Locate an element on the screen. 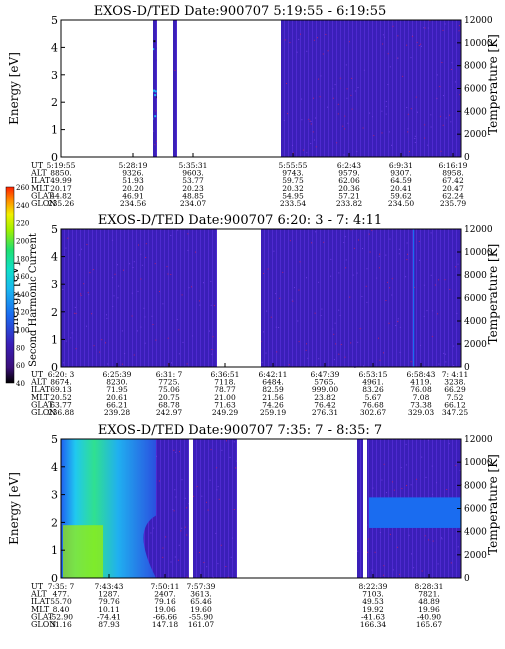 The width and height of the screenshot is (505, 649). ephemeris-value: -40.90 is located at coordinates (429, 616).